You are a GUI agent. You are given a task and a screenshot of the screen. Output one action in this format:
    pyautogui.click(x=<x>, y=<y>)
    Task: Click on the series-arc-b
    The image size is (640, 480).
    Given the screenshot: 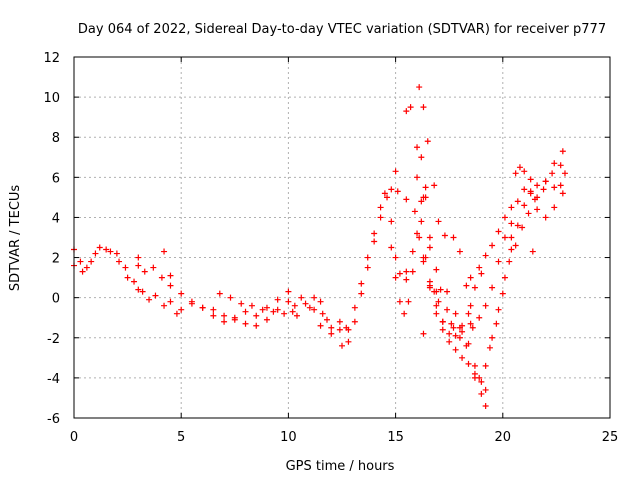 What is the action you would take?
    pyautogui.click(x=125, y=280)
    